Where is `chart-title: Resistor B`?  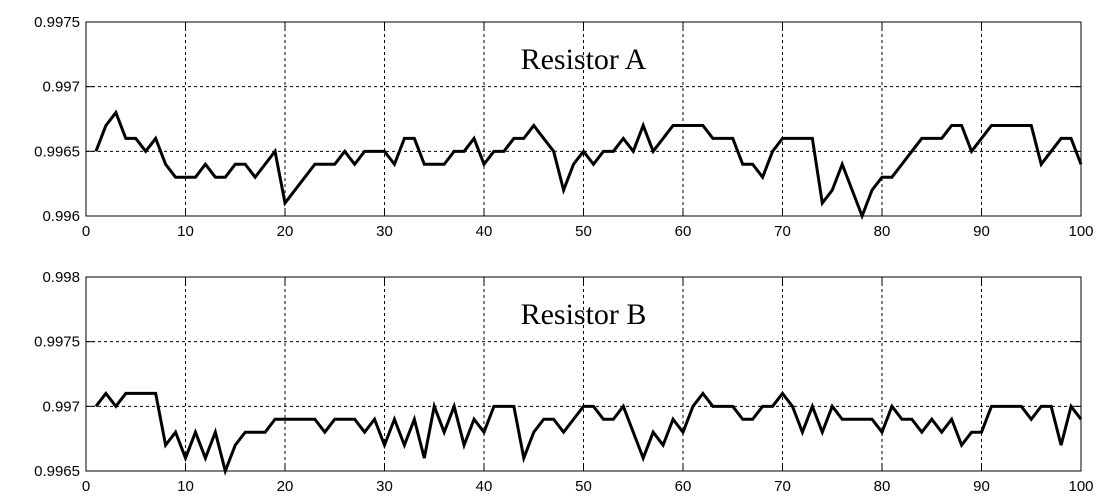 chart-title: Resistor B is located at coordinates (584, 314).